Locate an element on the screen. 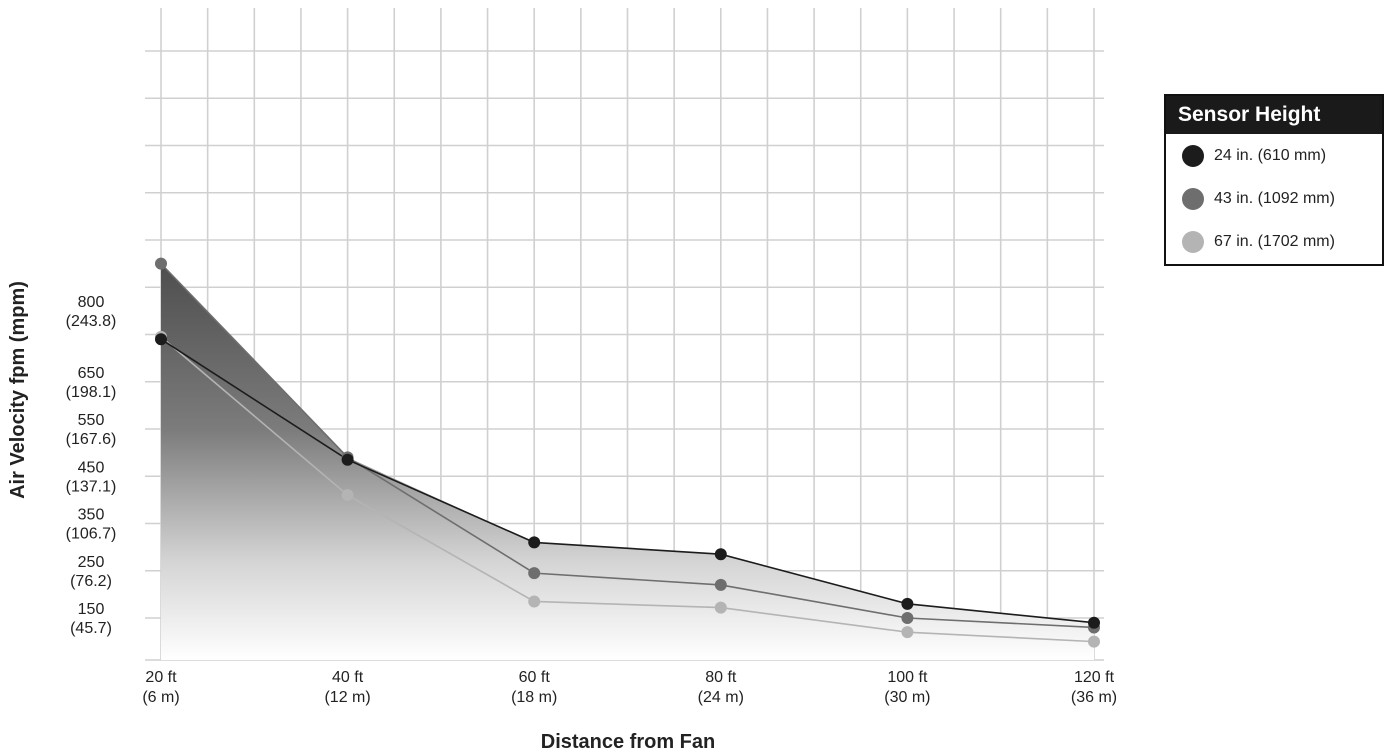  x-axis-title: Distance from Fan is located at coordinates (628, 742).